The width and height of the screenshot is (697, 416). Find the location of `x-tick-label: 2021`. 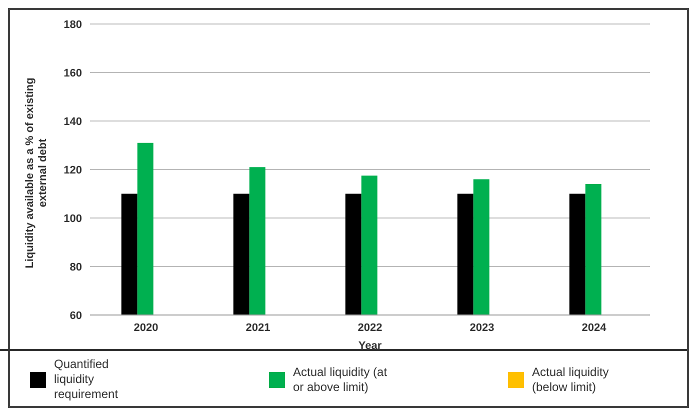

x-tick-label: 2021 is located at coordinates (258, 328).